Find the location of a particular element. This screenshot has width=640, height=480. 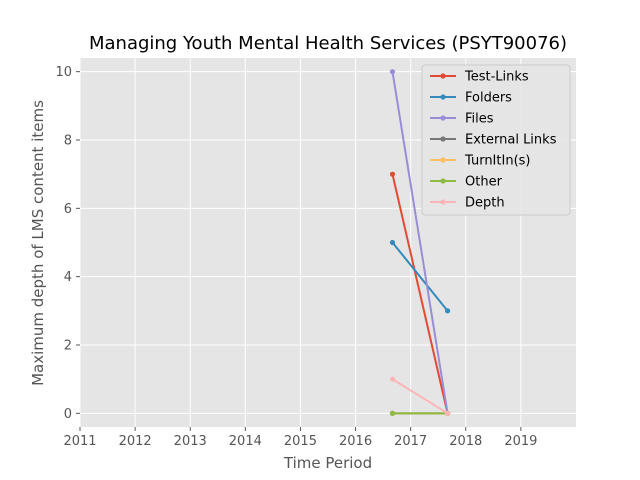

legend-item: Depth is located at coordinates (467, 203).